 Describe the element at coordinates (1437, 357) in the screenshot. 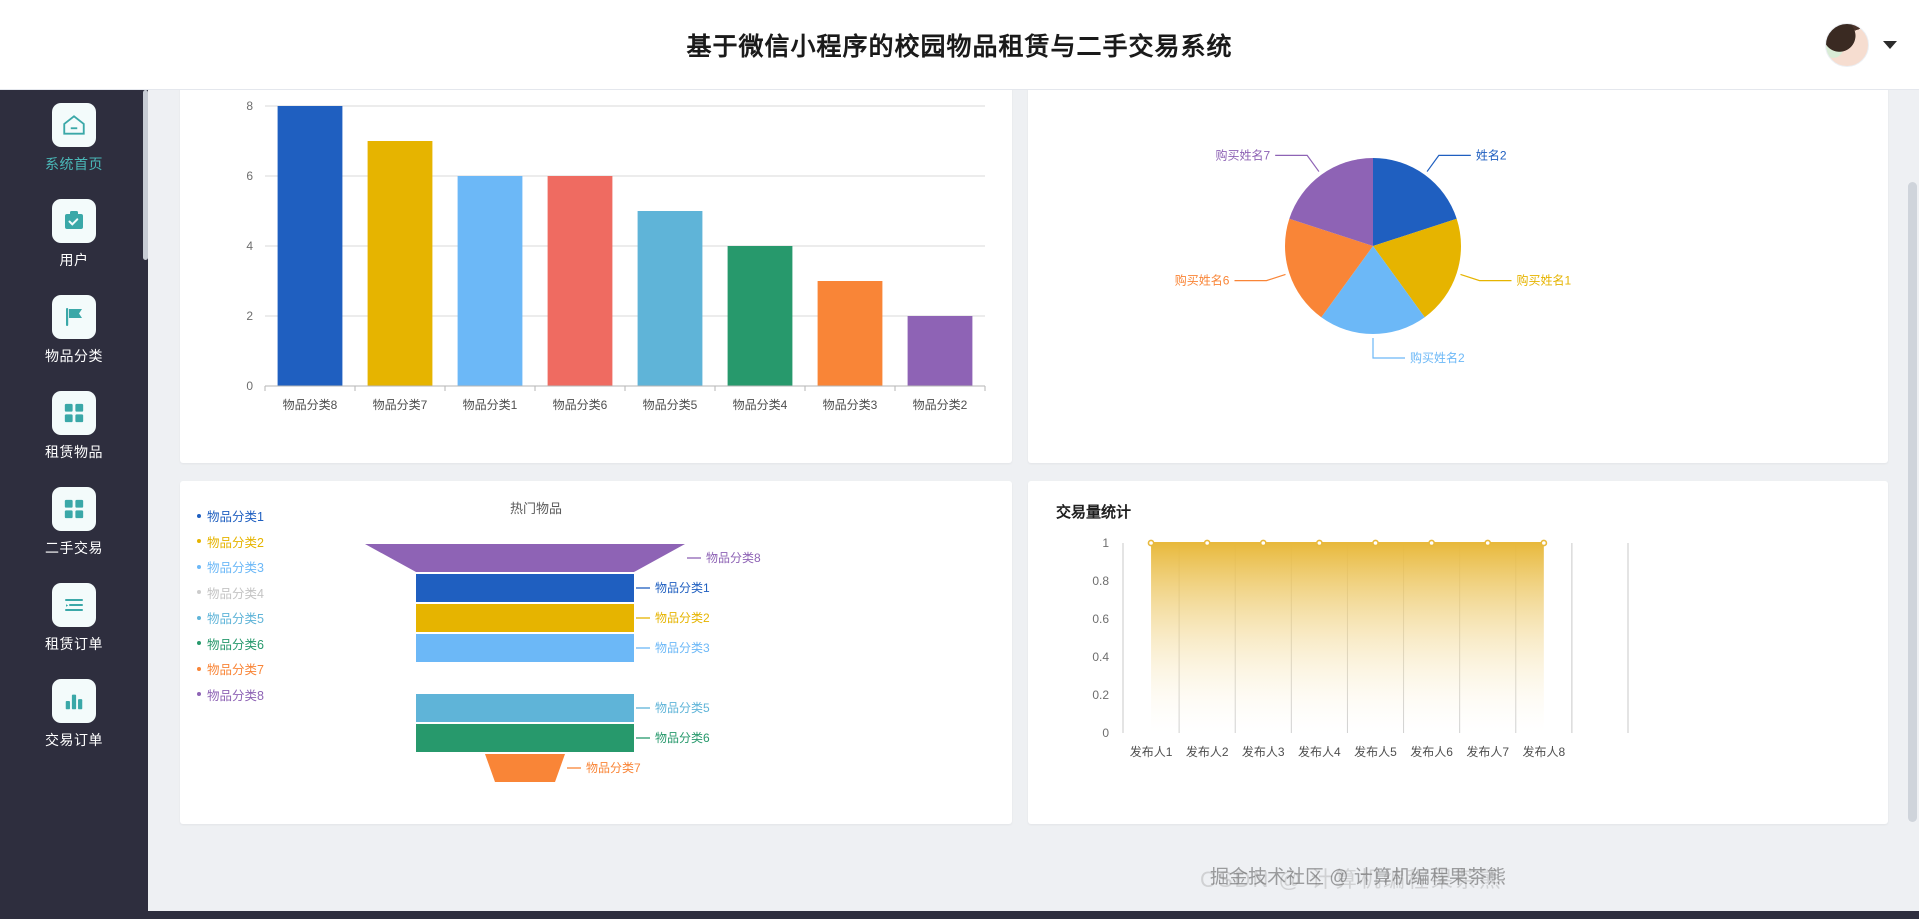

I see `svg-text: 购买姓名2` at that location.